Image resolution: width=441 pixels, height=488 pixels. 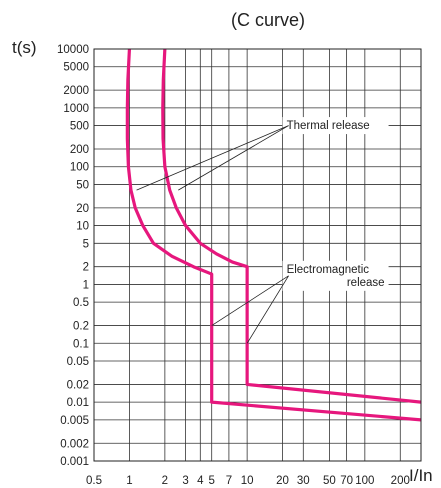 What do you see at coordinates (76, 91) in the screenshot?
I see `y-tick-label: 2000` at bounding box center [76, 91].